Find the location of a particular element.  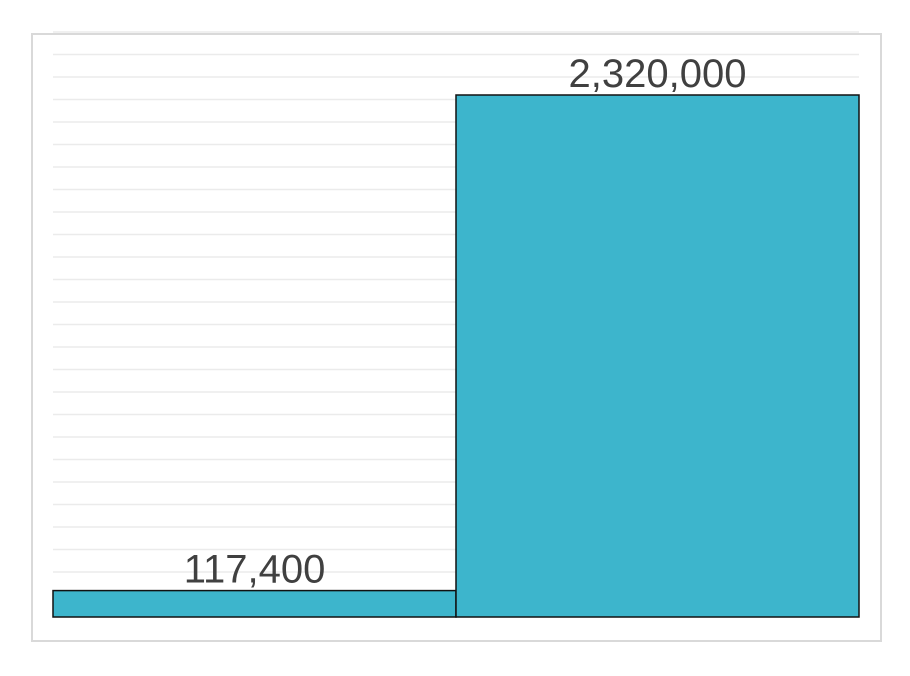

data-label-2: 2,320,000 is located at coordinates (658, 74).